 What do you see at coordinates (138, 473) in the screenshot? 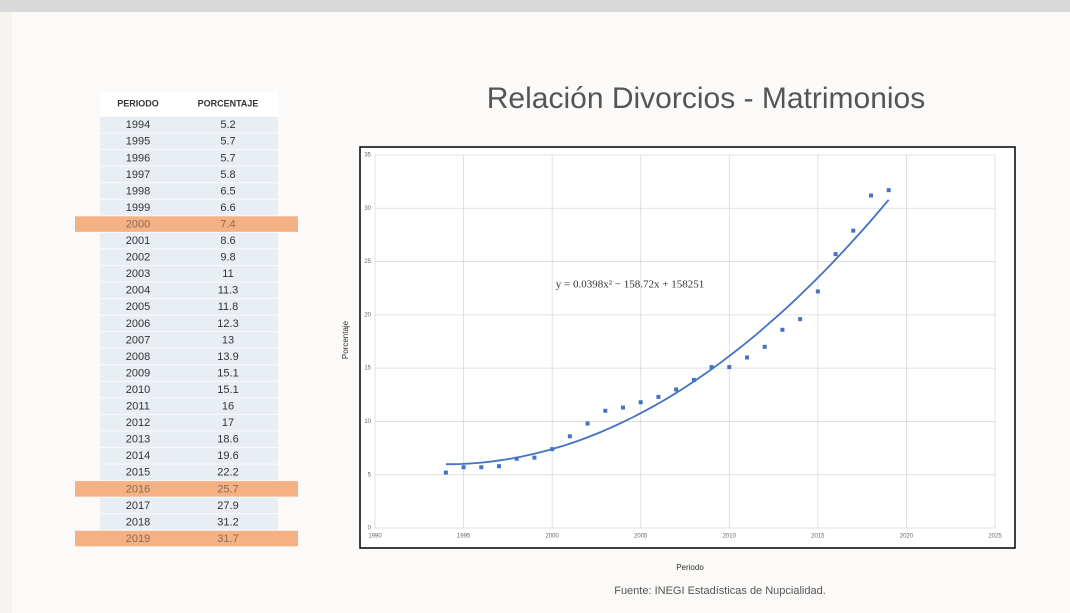
I see `table-cell: 2015` at bounding box center [138, 473].